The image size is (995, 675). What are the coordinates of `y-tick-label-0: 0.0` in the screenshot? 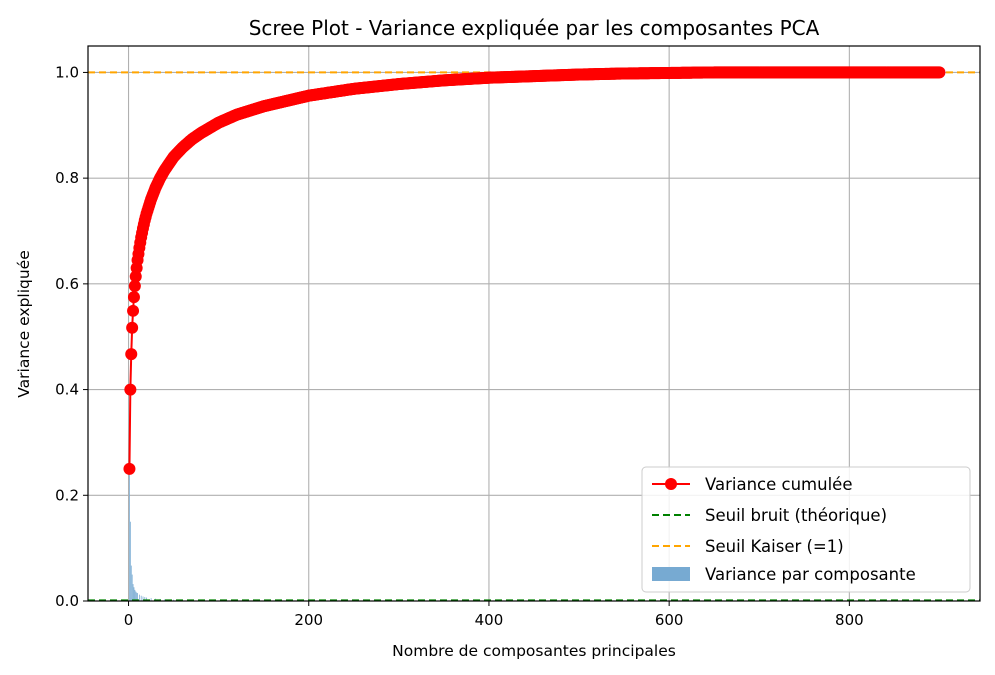 It's located at (67, 601).